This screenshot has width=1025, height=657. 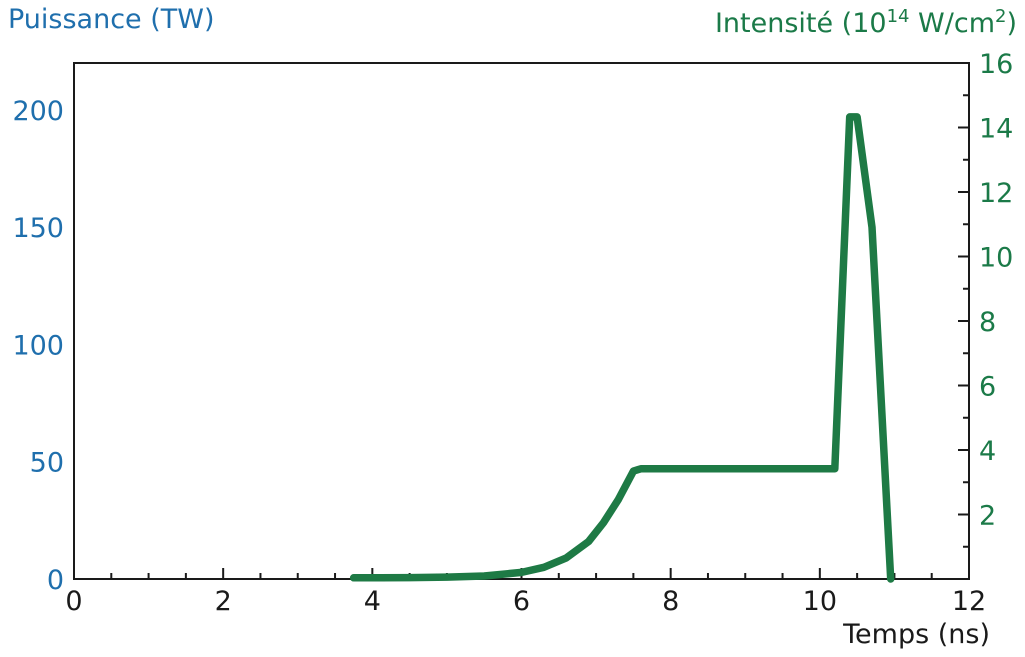 What do you see at coordinates (372, 601) in the screenshot?
I see `x-tick-label: 4` at bounding box center [372, 601].